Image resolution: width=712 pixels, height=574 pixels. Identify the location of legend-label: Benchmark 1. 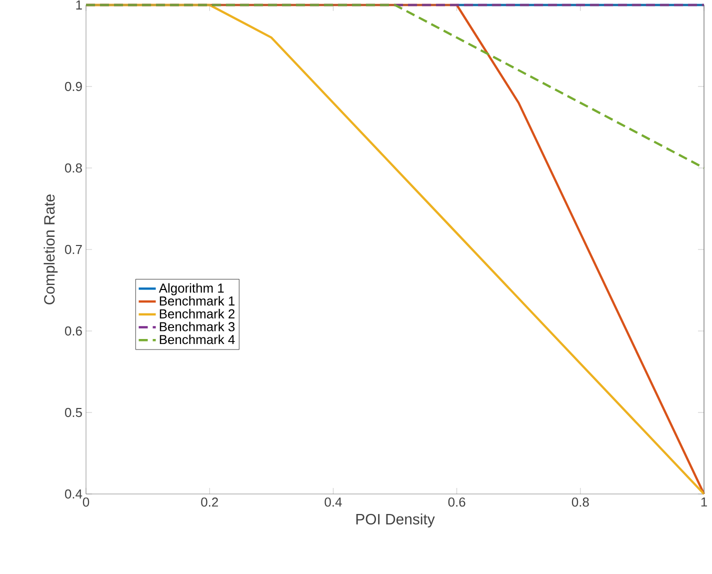
(197, 301).